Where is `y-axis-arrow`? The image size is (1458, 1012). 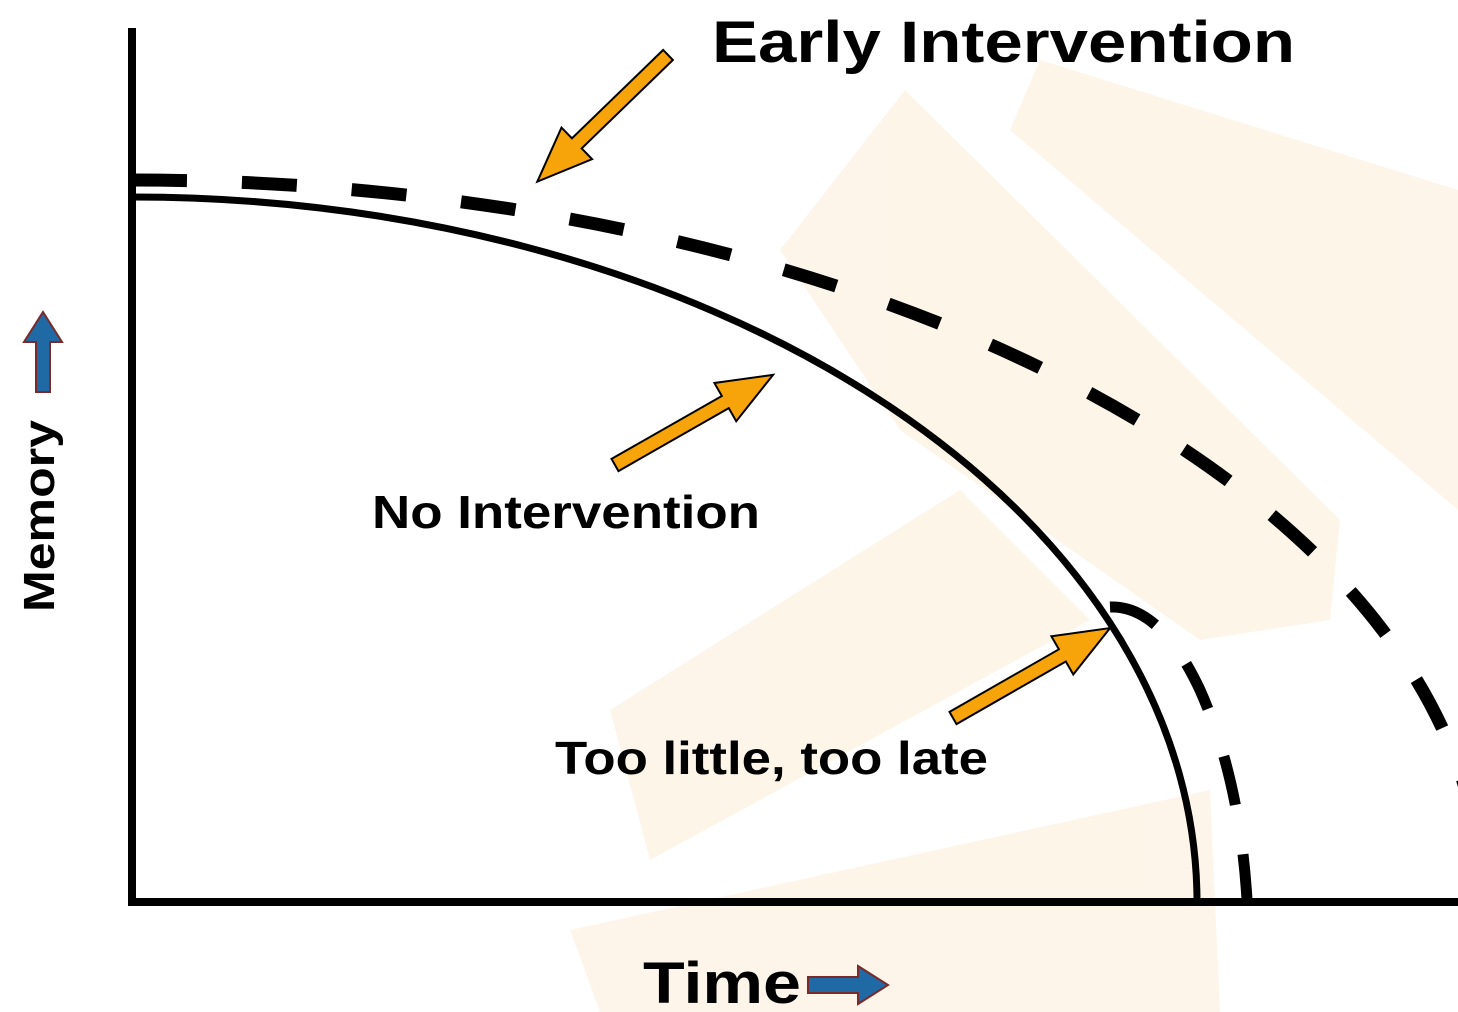
y-axis-arrow is located at coordinates (43, 351).